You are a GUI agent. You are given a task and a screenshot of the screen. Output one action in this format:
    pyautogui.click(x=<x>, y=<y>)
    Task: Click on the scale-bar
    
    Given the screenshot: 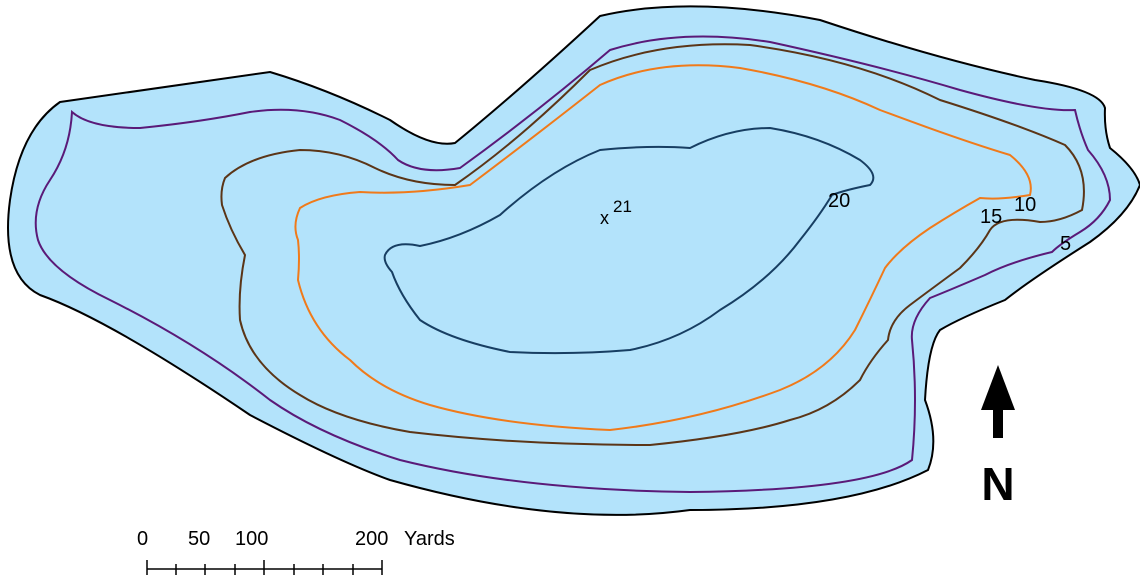 What is the action you would take?
    pyautogui.click(x=264, y=567)
    